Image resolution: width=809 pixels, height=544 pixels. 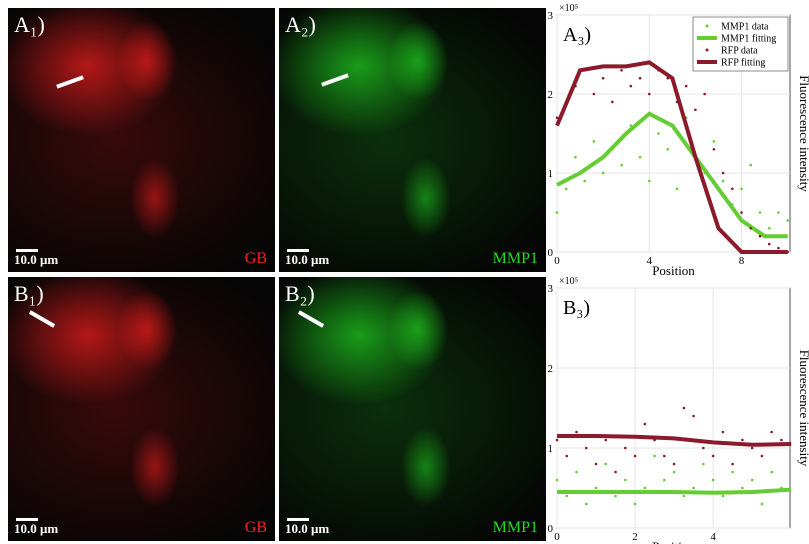 What do you see at coordinates (300, 293) in the screenshot?
I see `panel-label: B₂)` at bounding box center [300, 293].